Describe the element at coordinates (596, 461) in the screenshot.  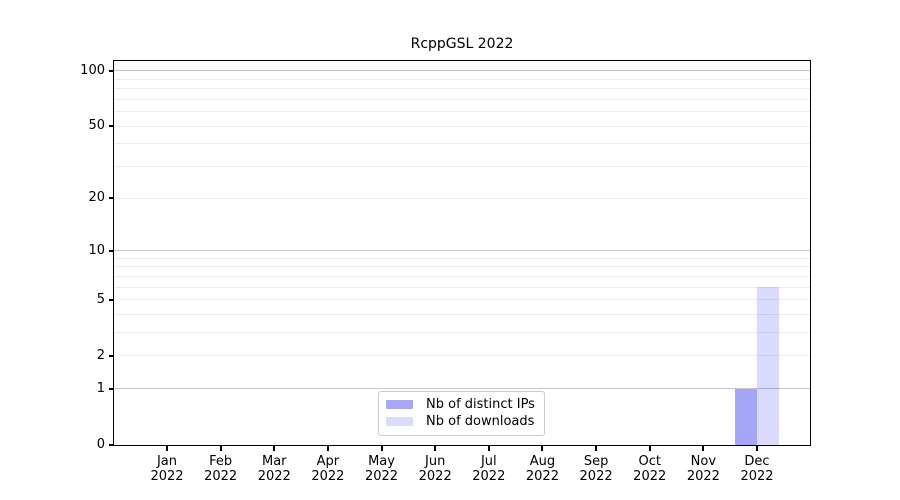
I see `x-tick-month: Sep` at that location.